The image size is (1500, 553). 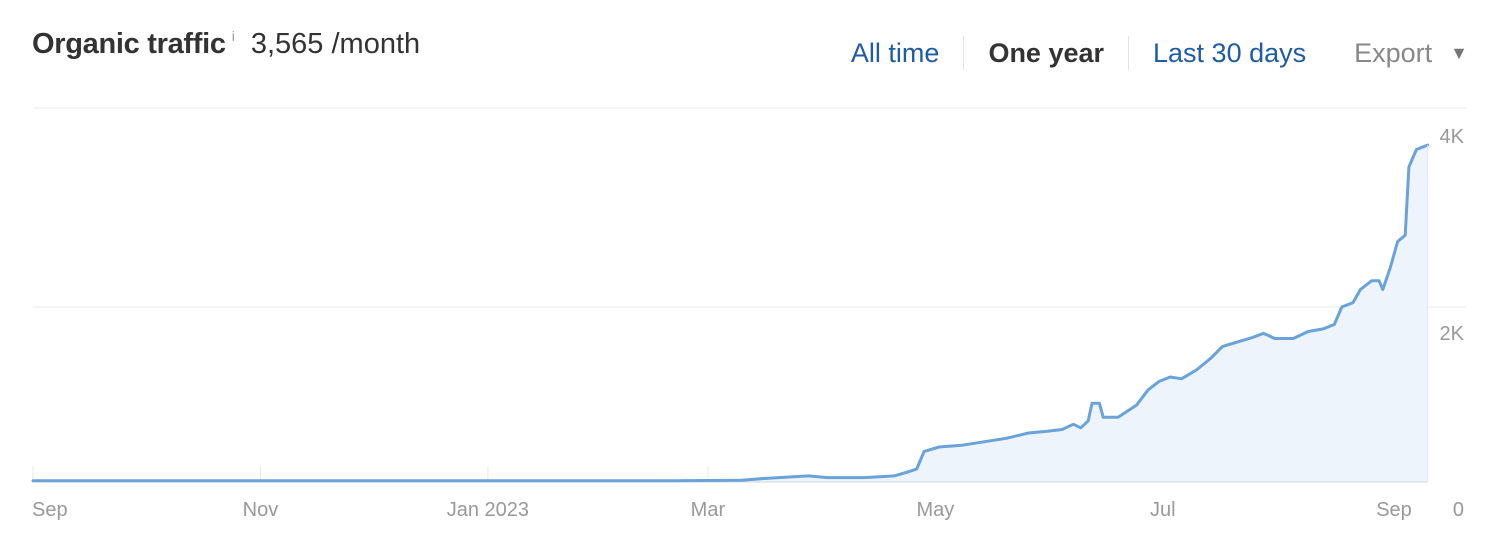 What do you see at coordinates (895, 52) in the screenshot?
I see `range-all-time: All time` at bounding box center [895, 52].